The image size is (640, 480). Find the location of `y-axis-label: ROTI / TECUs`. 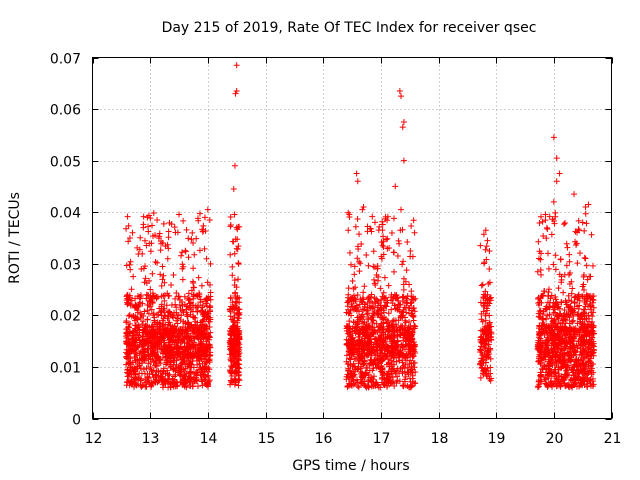

y-axis-label: ROTI / TECUs is located at coordinates (15, 238).